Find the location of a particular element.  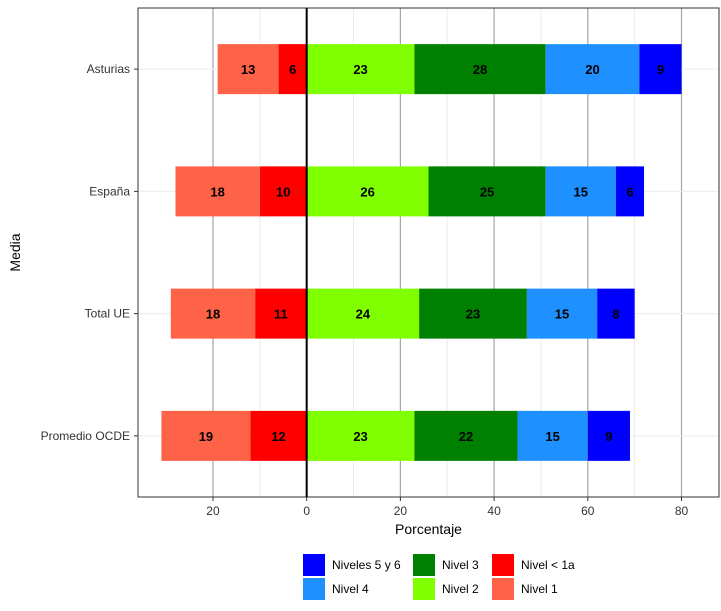

bar-label: 12 is located at coordinates (278, 436).